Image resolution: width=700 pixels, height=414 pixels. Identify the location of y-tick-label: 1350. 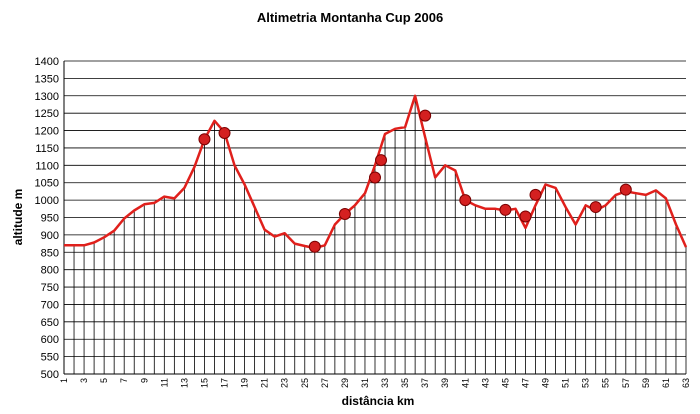
(47, 79).